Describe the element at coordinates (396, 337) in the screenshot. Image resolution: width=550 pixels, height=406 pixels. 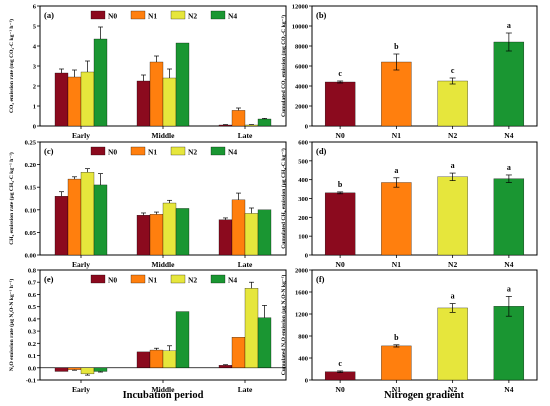
I see `significance-letter-f: b` at that location.